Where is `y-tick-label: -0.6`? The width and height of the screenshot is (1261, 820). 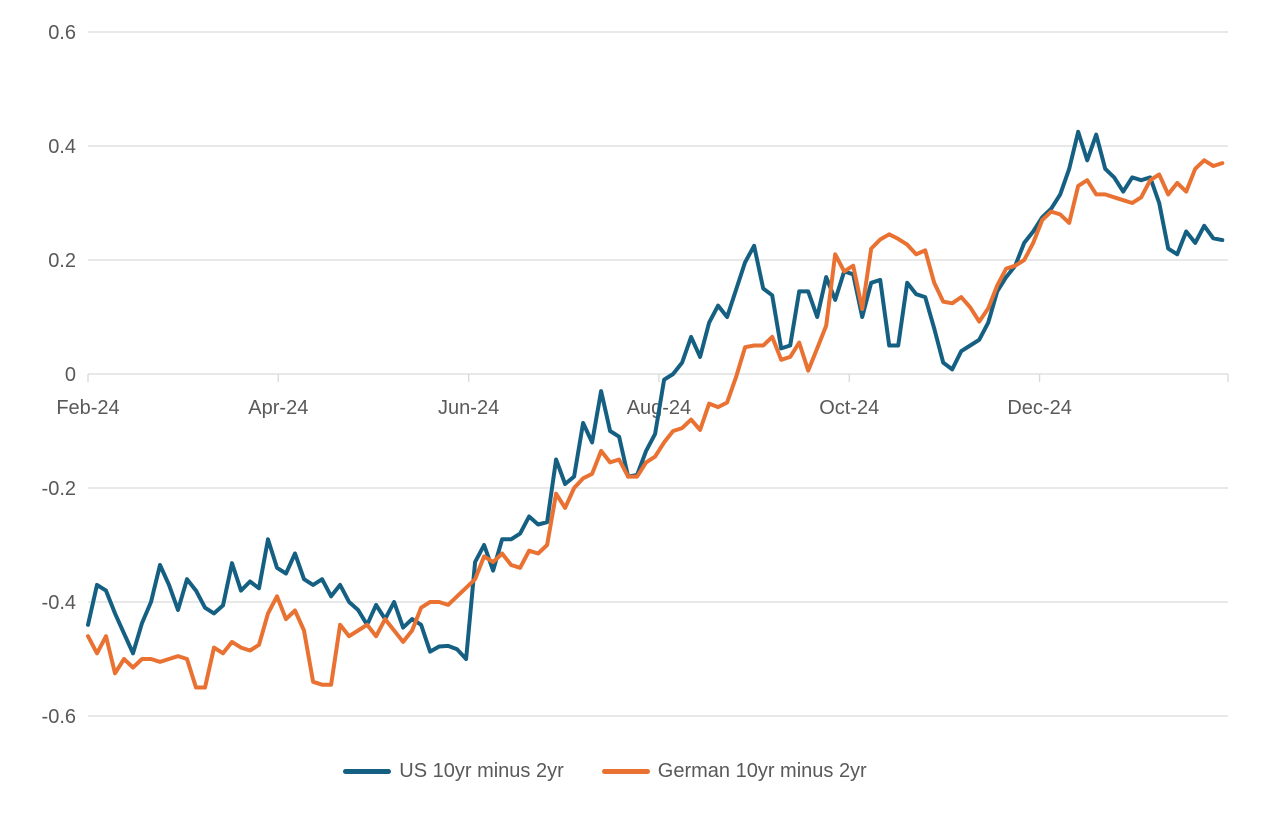 y-tick-label: -0.6 is located at coordinates (59, 717).